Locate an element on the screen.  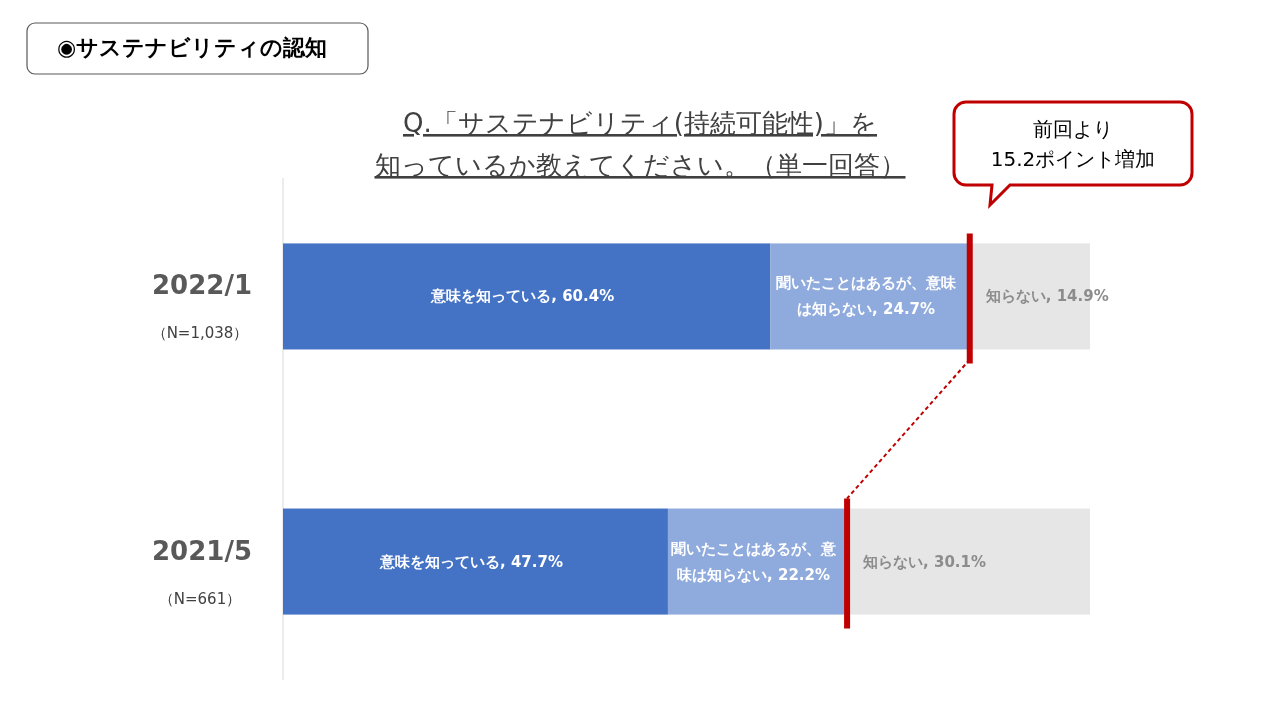
chart-title: ◉サステナビリティの認知 is located at coordinates (192, 47).